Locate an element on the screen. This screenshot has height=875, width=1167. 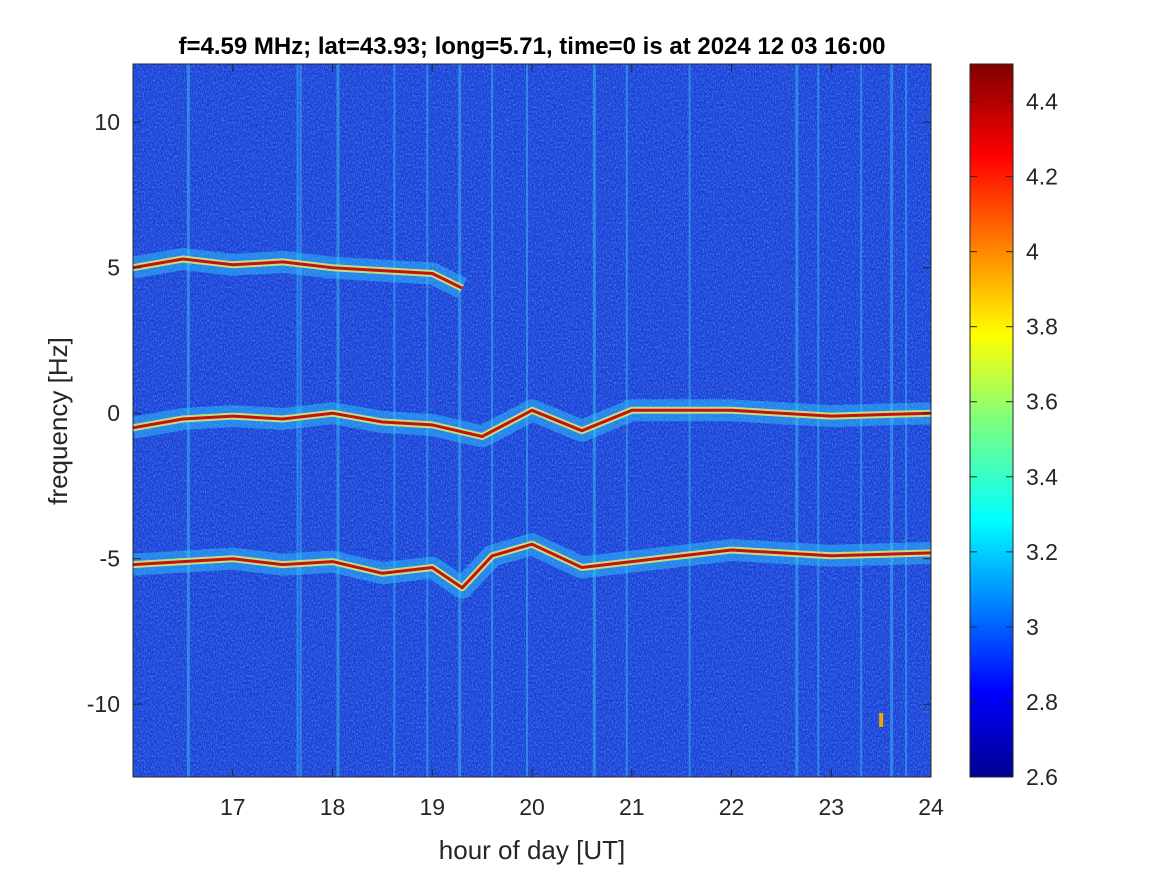
colorbar-tick-label: 3.4 is located at coordinates (1042, 477).